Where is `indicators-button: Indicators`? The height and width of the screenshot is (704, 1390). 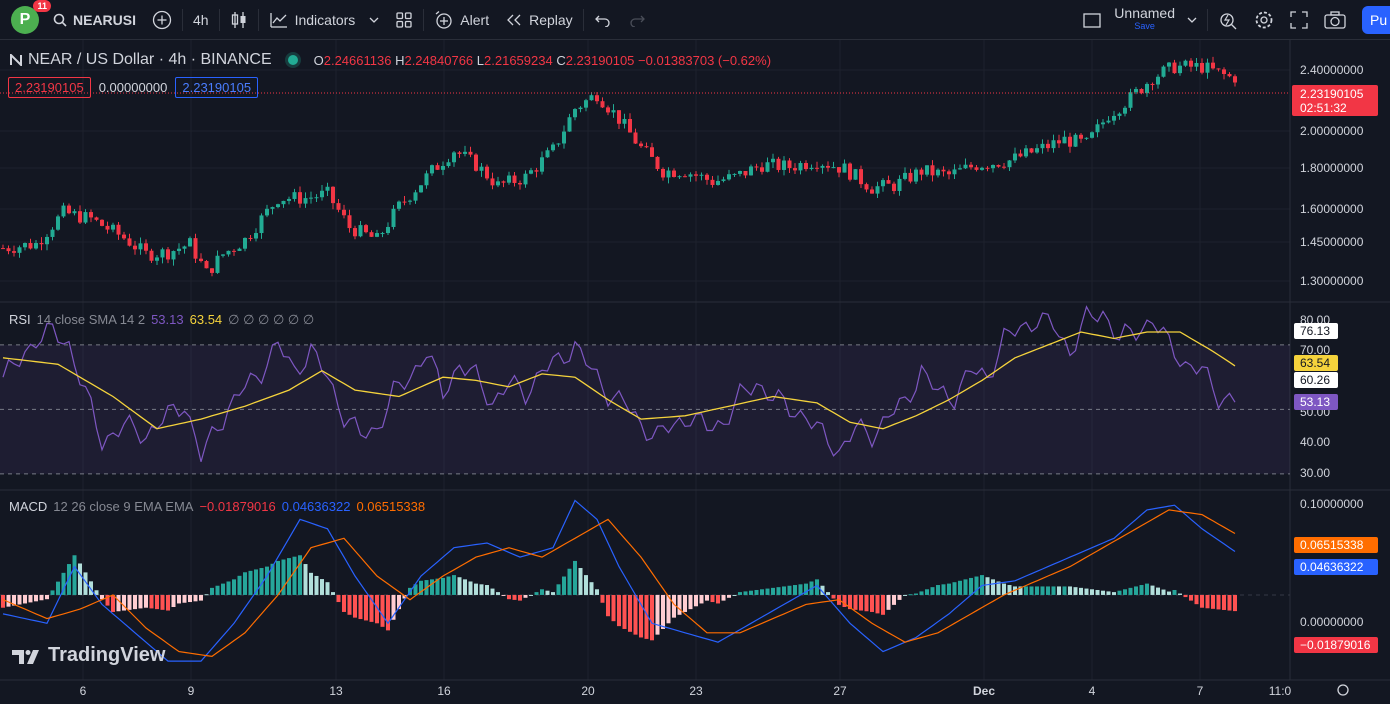
indicators-button: Indicators is located at coordinates (324, 20).